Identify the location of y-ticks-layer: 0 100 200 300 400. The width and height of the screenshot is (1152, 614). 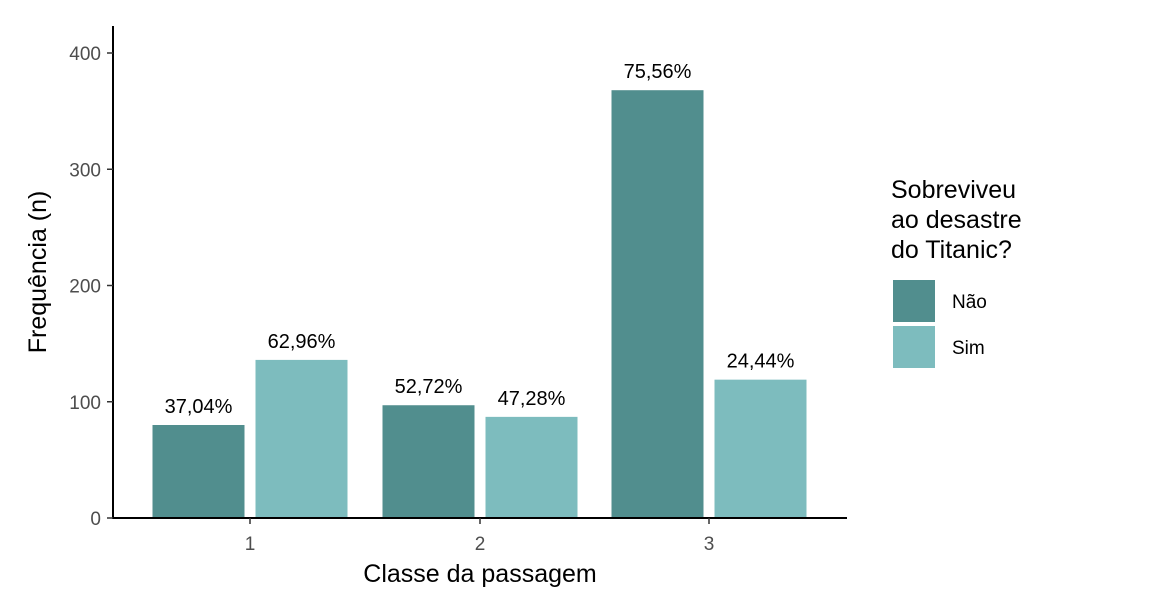
(91, 287).